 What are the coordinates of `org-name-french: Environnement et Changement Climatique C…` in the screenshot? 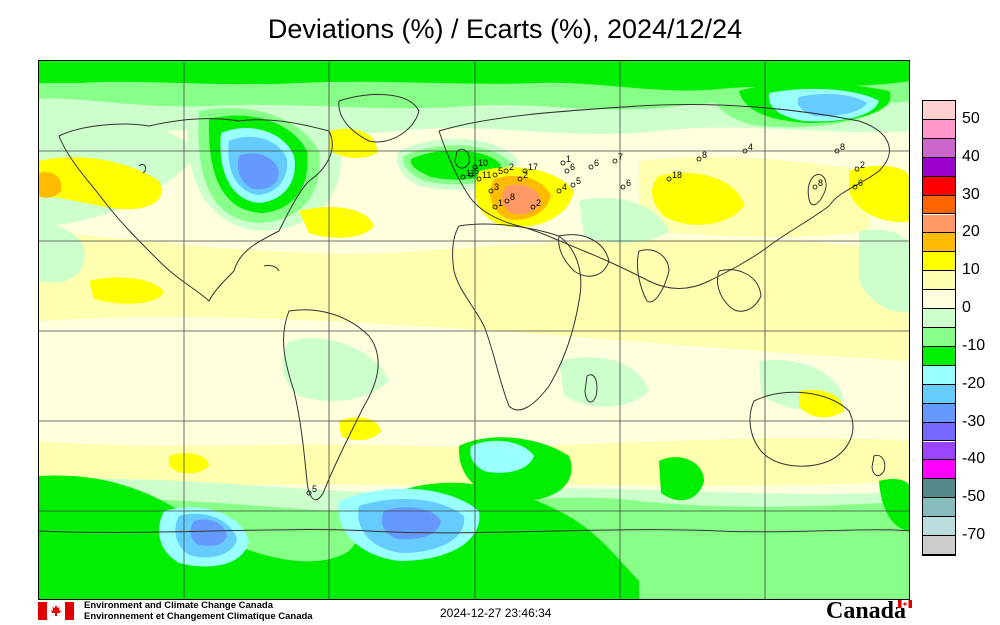 It's located at (198, 616).